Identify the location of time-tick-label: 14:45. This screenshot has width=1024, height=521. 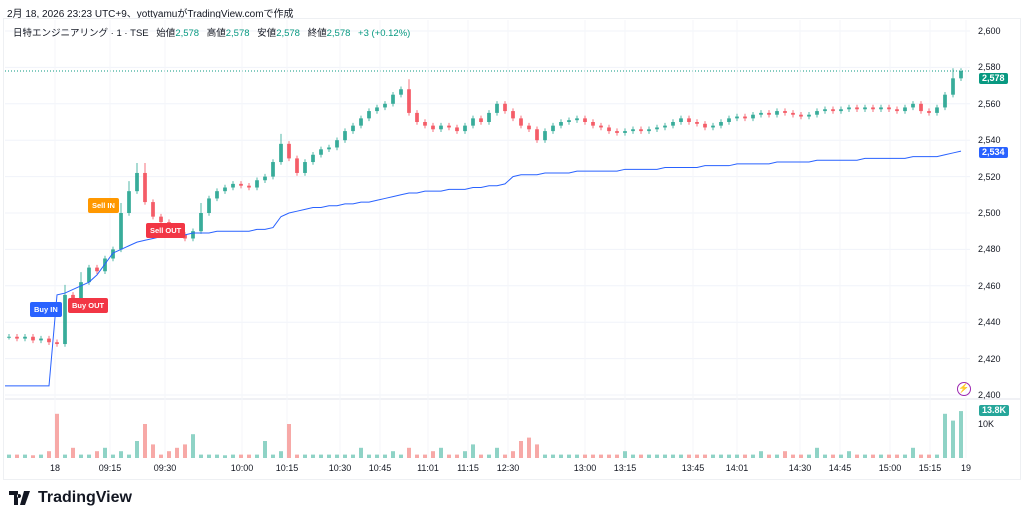
(840, 468).